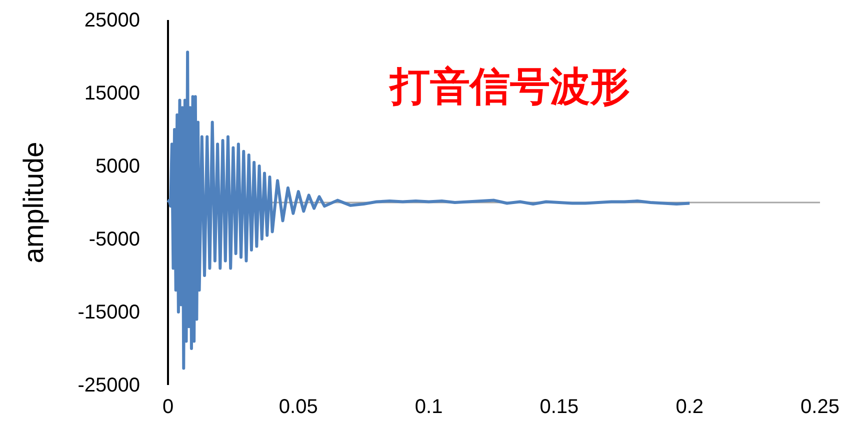  Describe the element at coordinates (559, 407) in the screenshot. I see `x-tick-label: 0.15` at that location.